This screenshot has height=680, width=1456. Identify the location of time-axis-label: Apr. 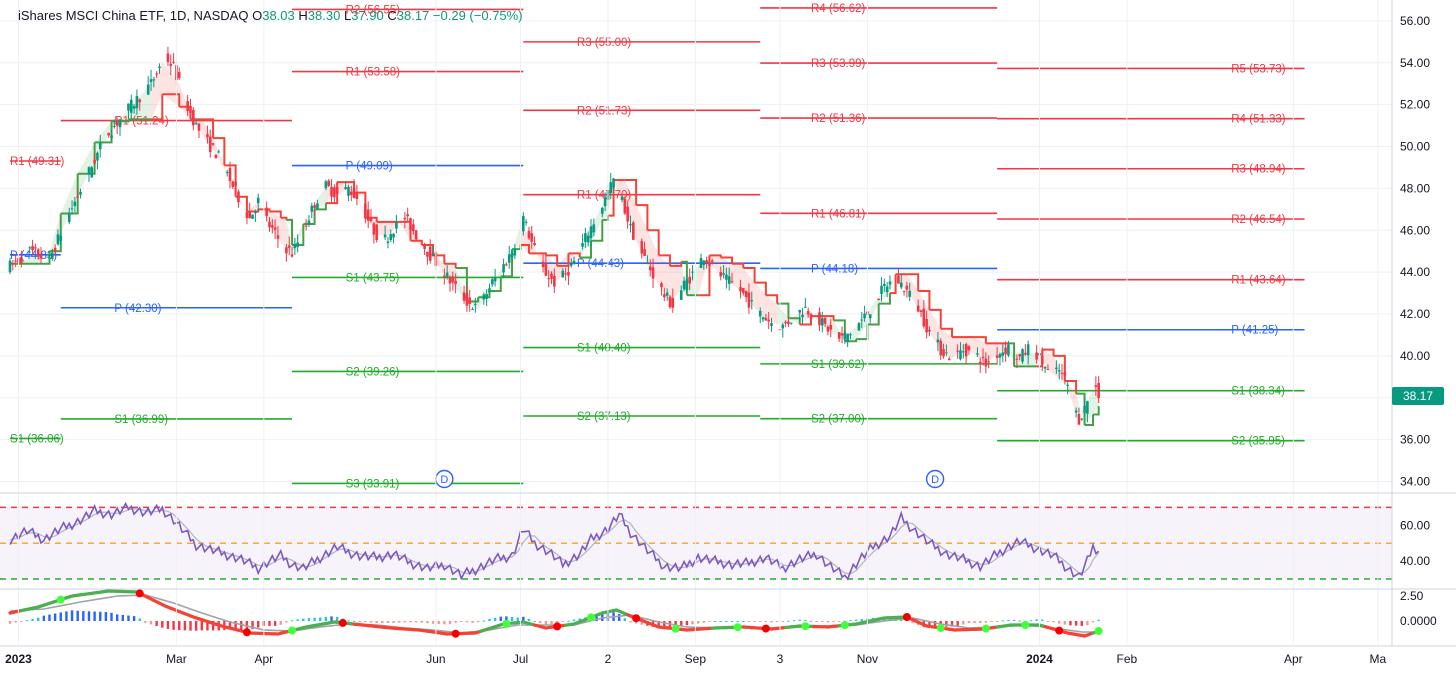
(1293, 659).